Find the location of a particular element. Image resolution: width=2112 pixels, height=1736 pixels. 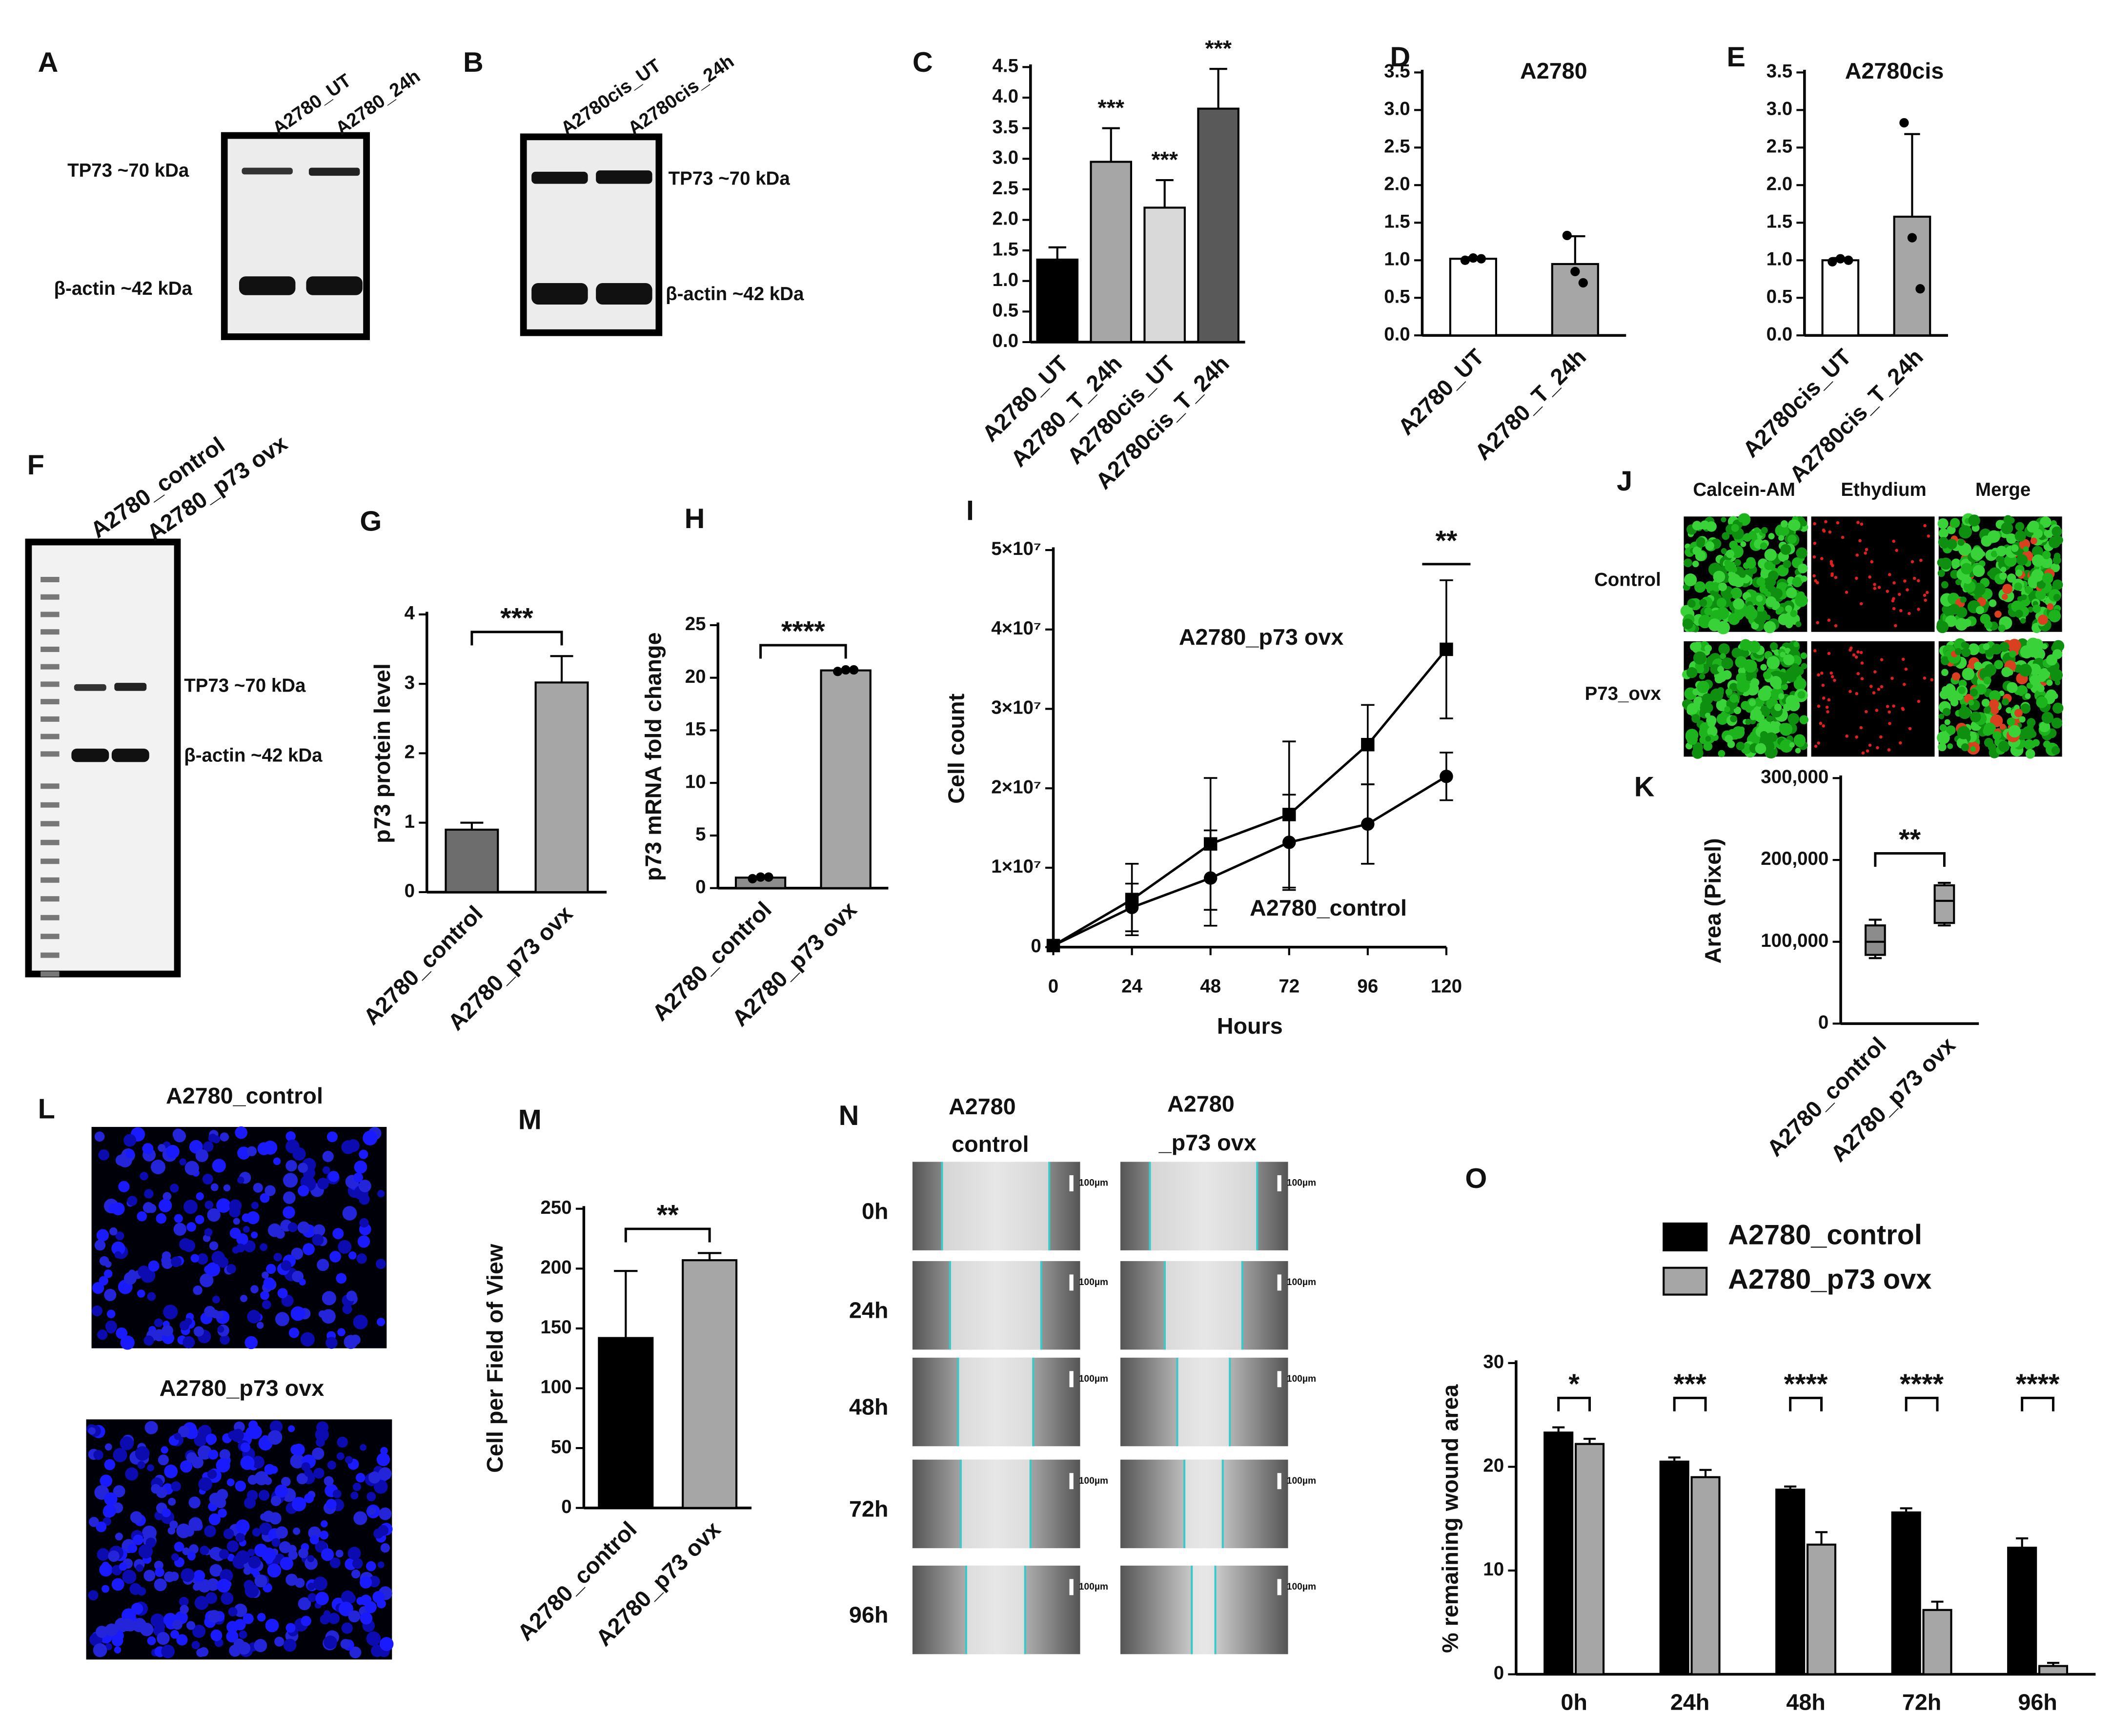

y-axis-label: p73 protein level is located at coordinates (382, 753).